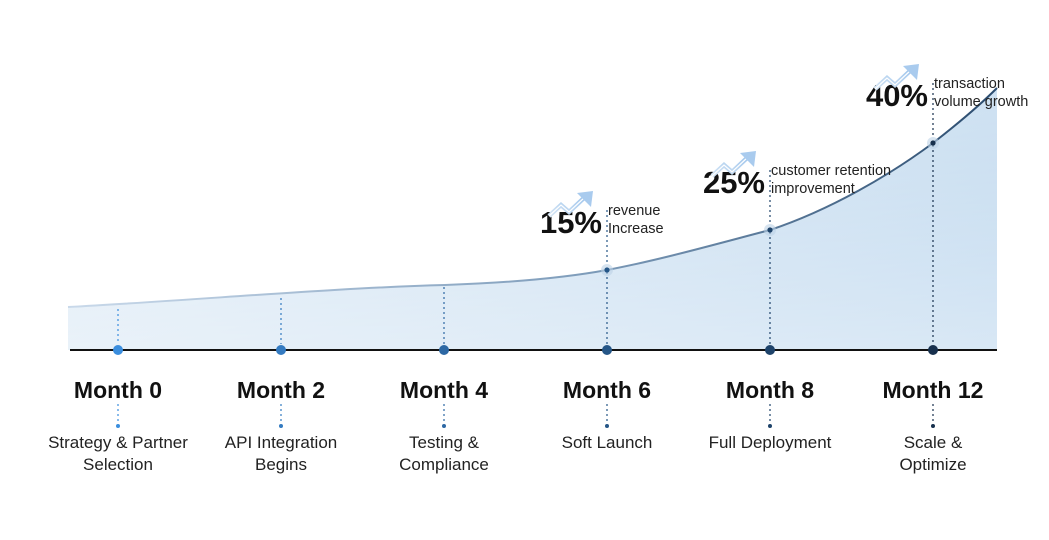  What do you see at coordinates (118, 390) in the screenshot?
I see `month-label: Month 0` at bounding box center [118, 390].